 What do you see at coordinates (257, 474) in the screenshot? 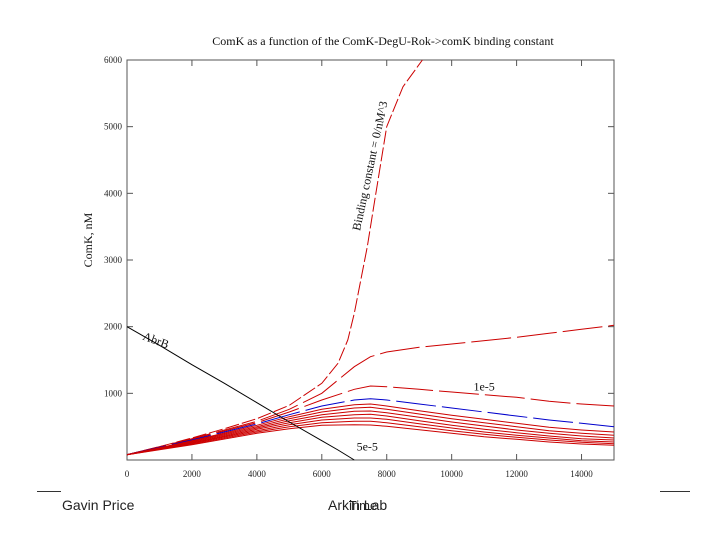
I see `x-tick-label: 4000` at bounding box center [257, 474].